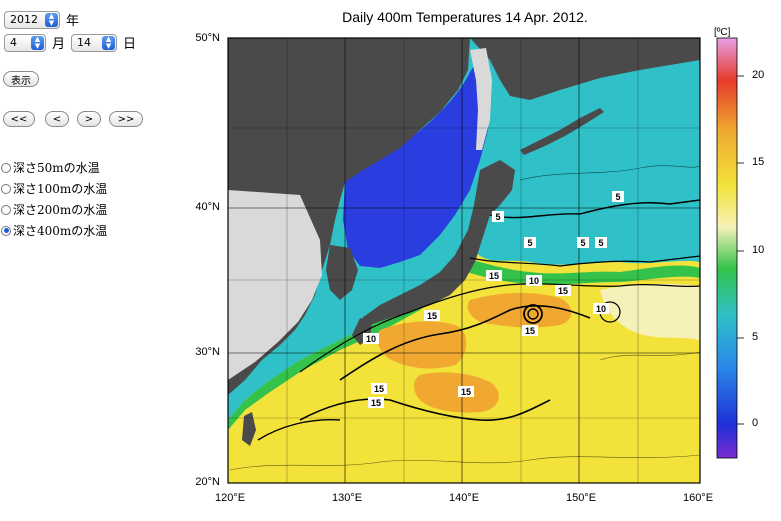 Image resolution: width=781 pixels, height=521 pixels. I want to click on lon-label-130e: 130°E, so click(347, 498).